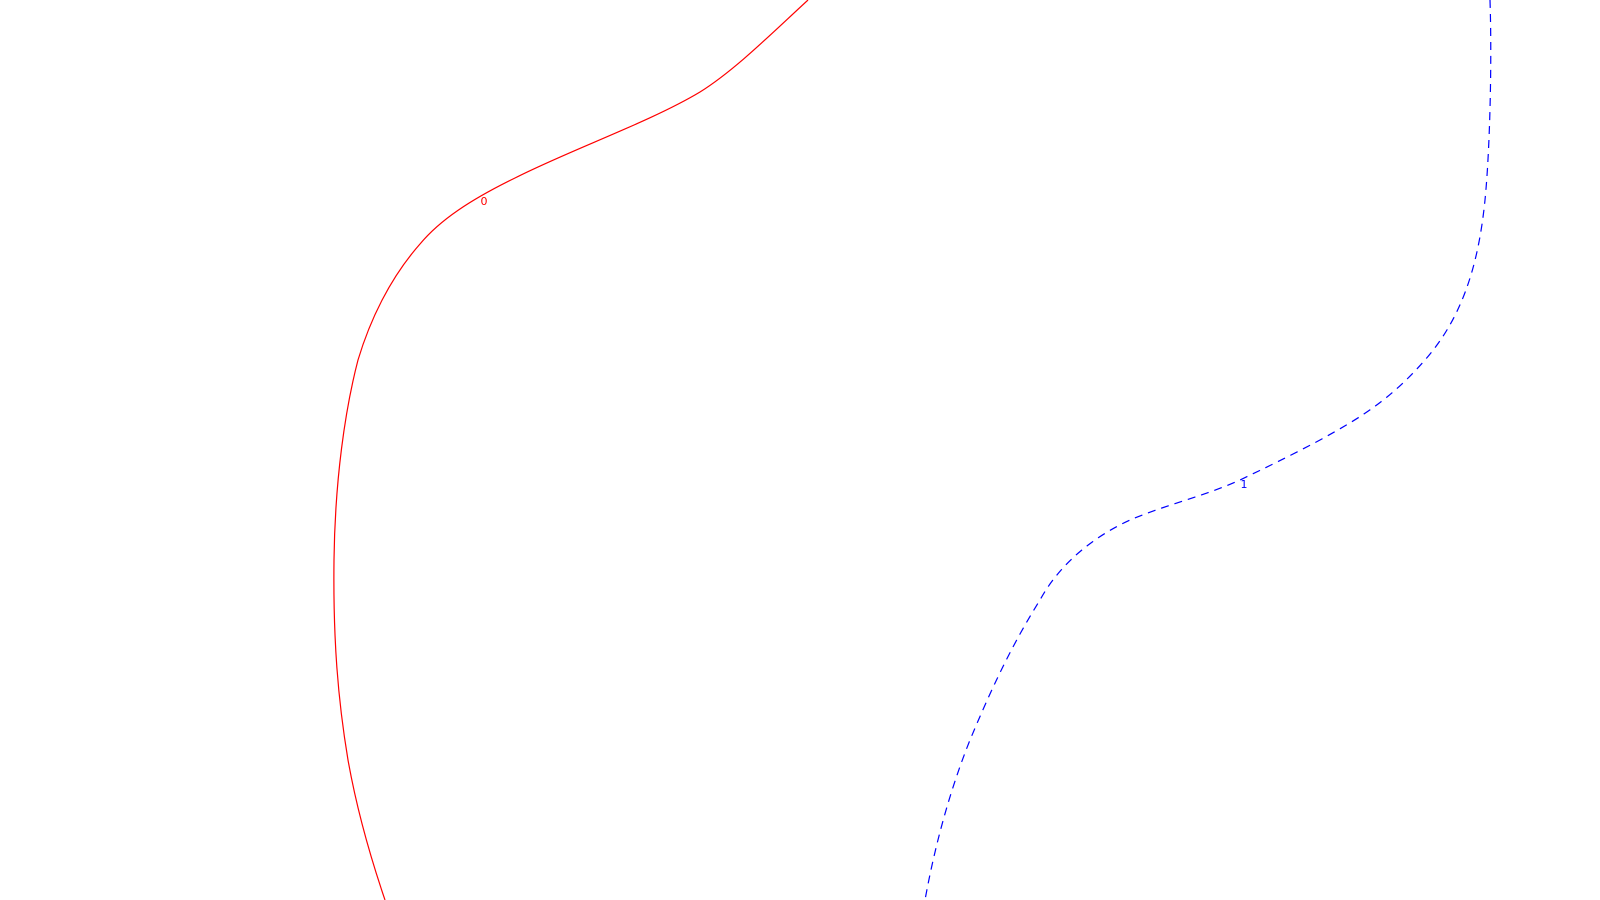 This screenshot has width=1600, height=900. I want to click on contour-label-1: 1, so click(1244, 484).